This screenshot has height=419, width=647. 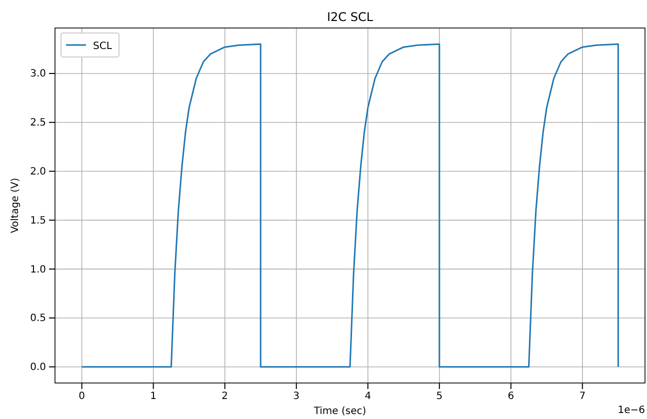 What do you see at coordinates (350, 17) in the screenshot?
I see `chart-title: I2C SCL` at bounding box center [350, 17].